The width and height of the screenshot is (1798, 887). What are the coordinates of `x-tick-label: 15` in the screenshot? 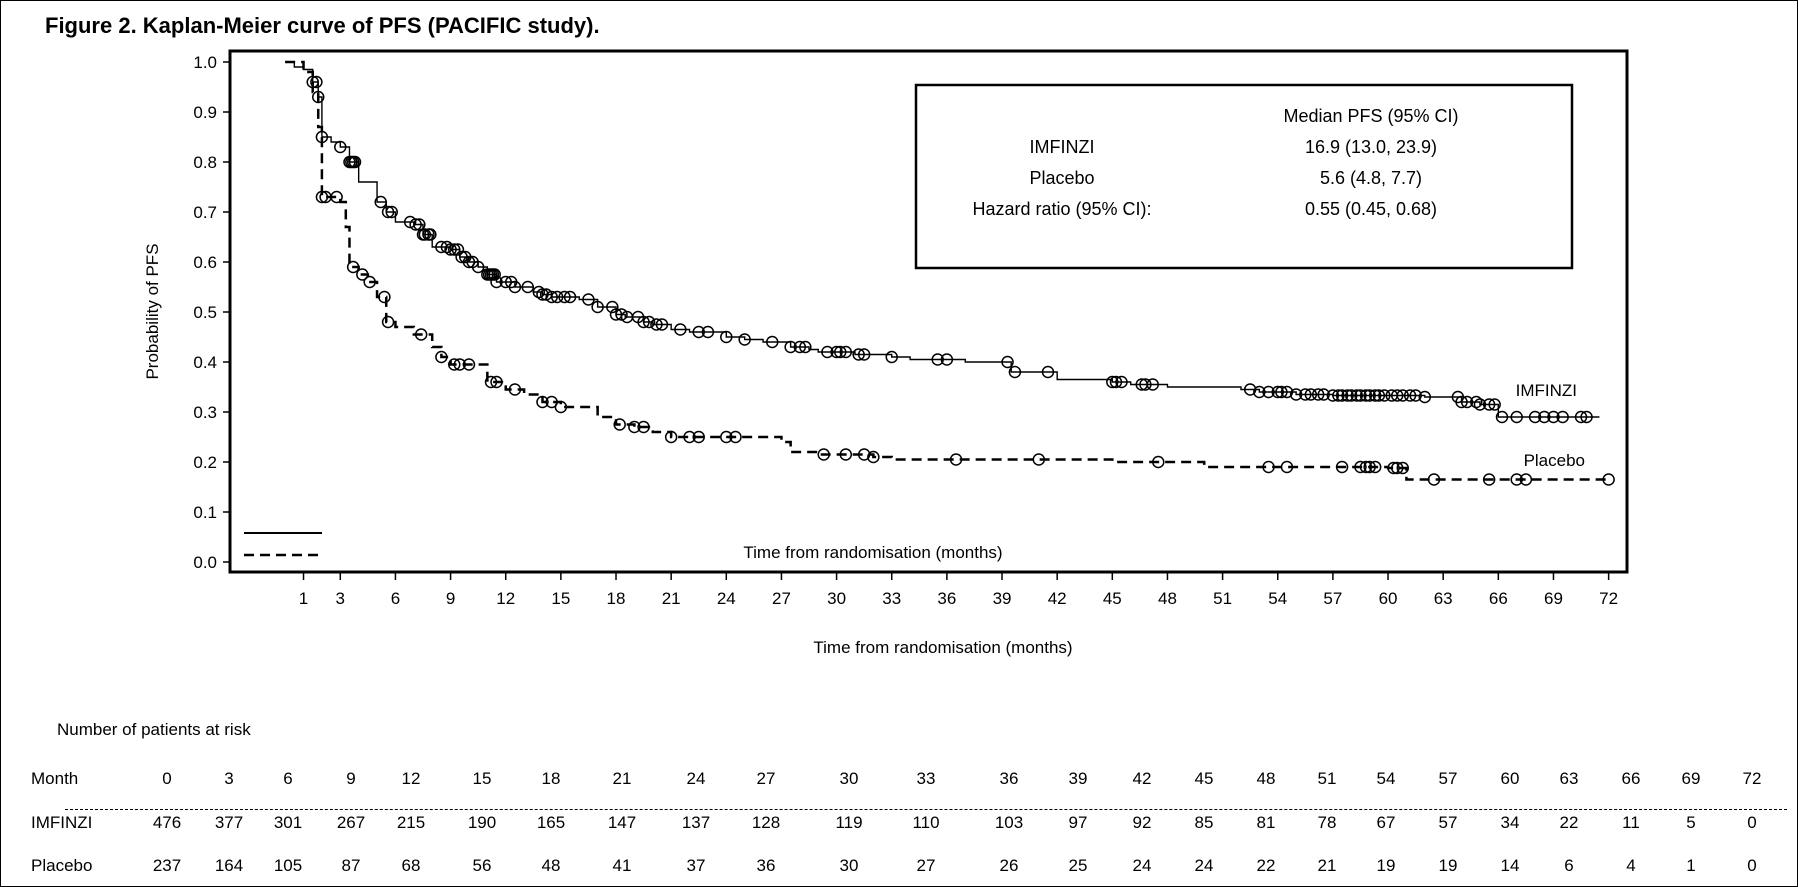 It's located at (560, 598).